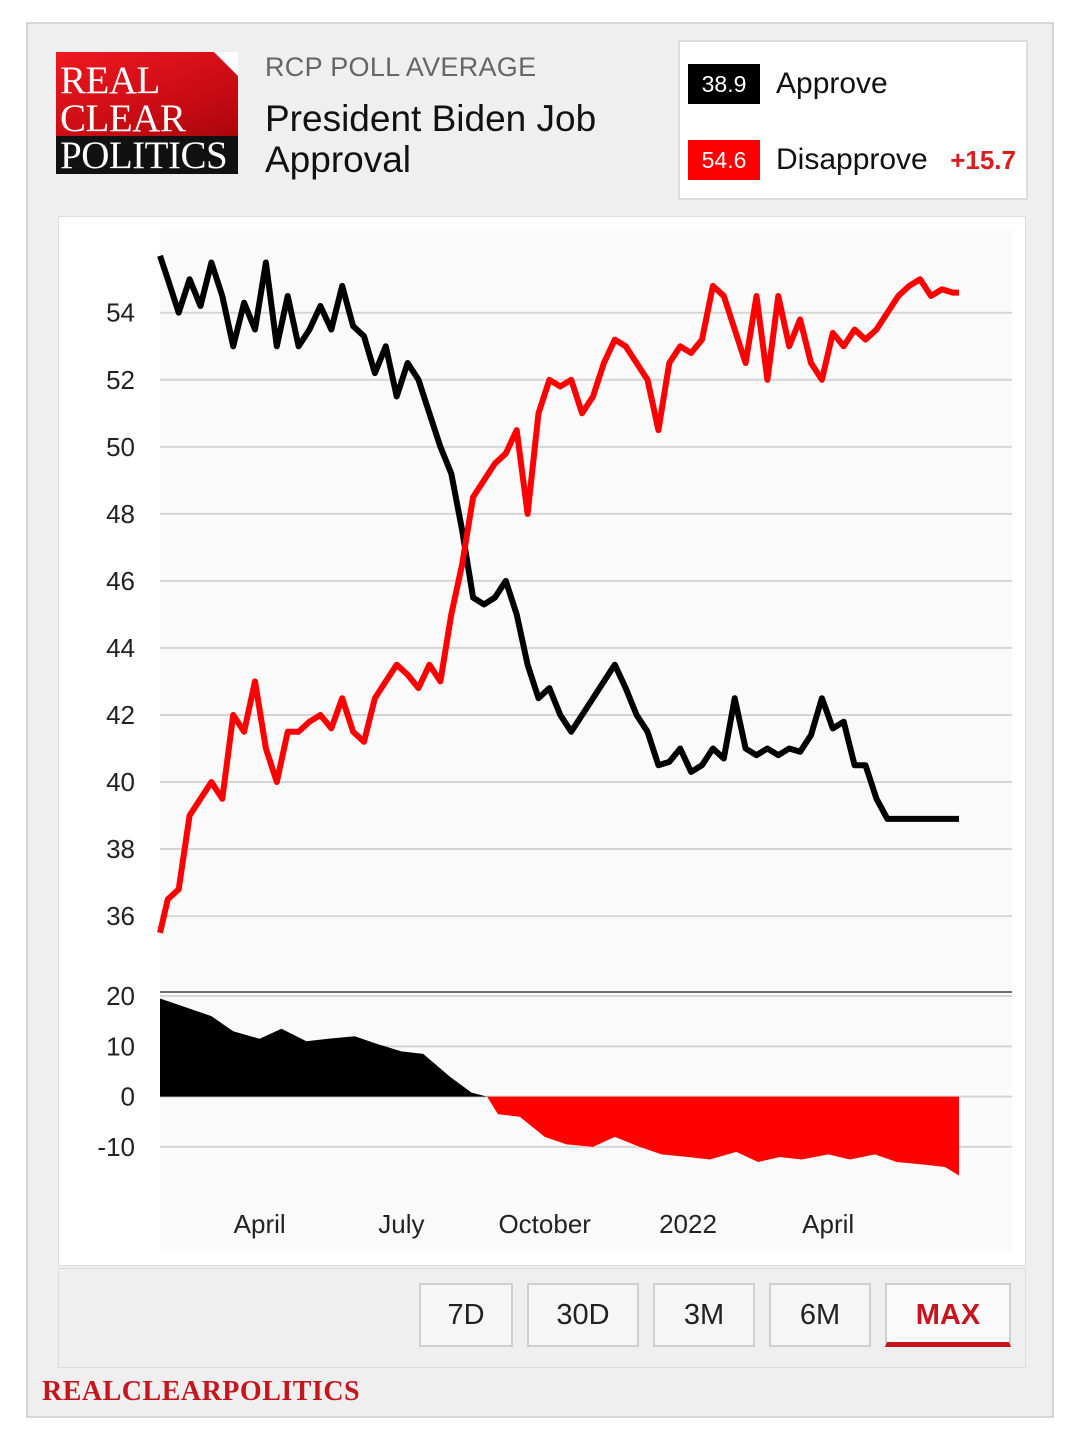 Image resolution: width=1080 pixels, height=1448 pixels. I want to click on main-y-tick-label: 44, so click(120, 648).